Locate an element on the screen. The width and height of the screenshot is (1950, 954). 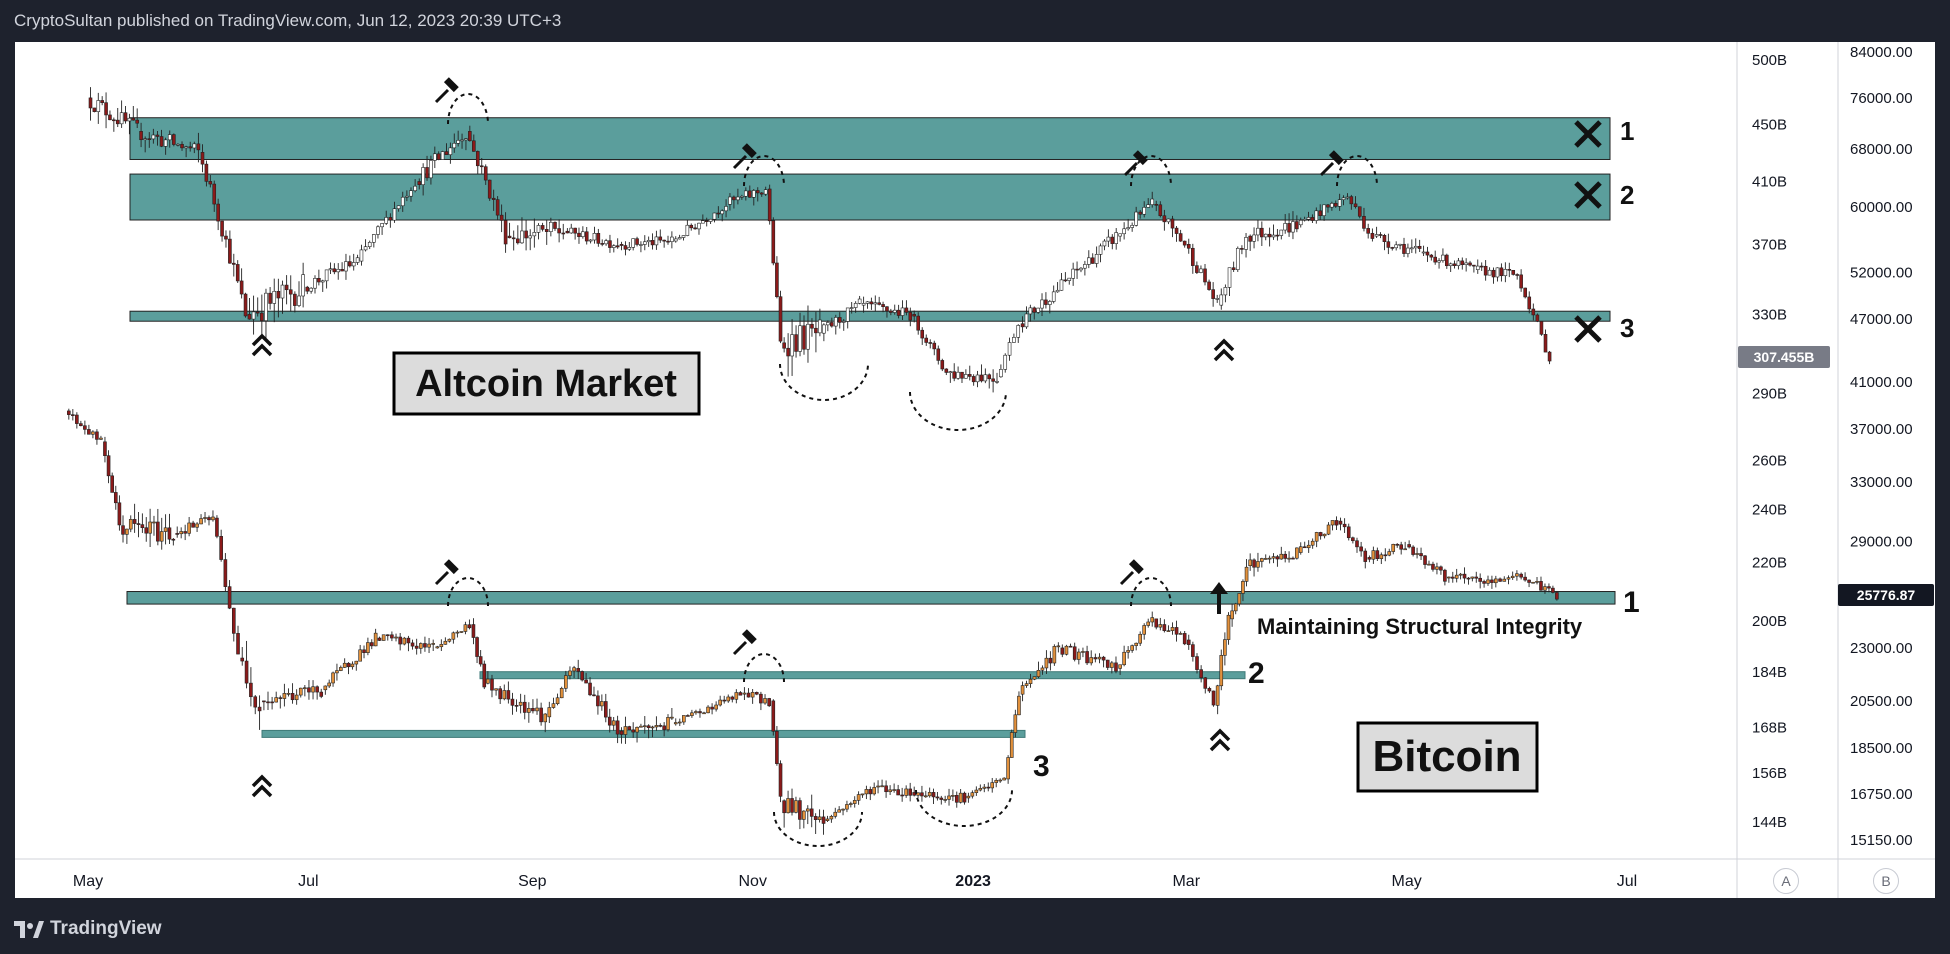
scale-b-button: B is located at coordinates (1886, 881).